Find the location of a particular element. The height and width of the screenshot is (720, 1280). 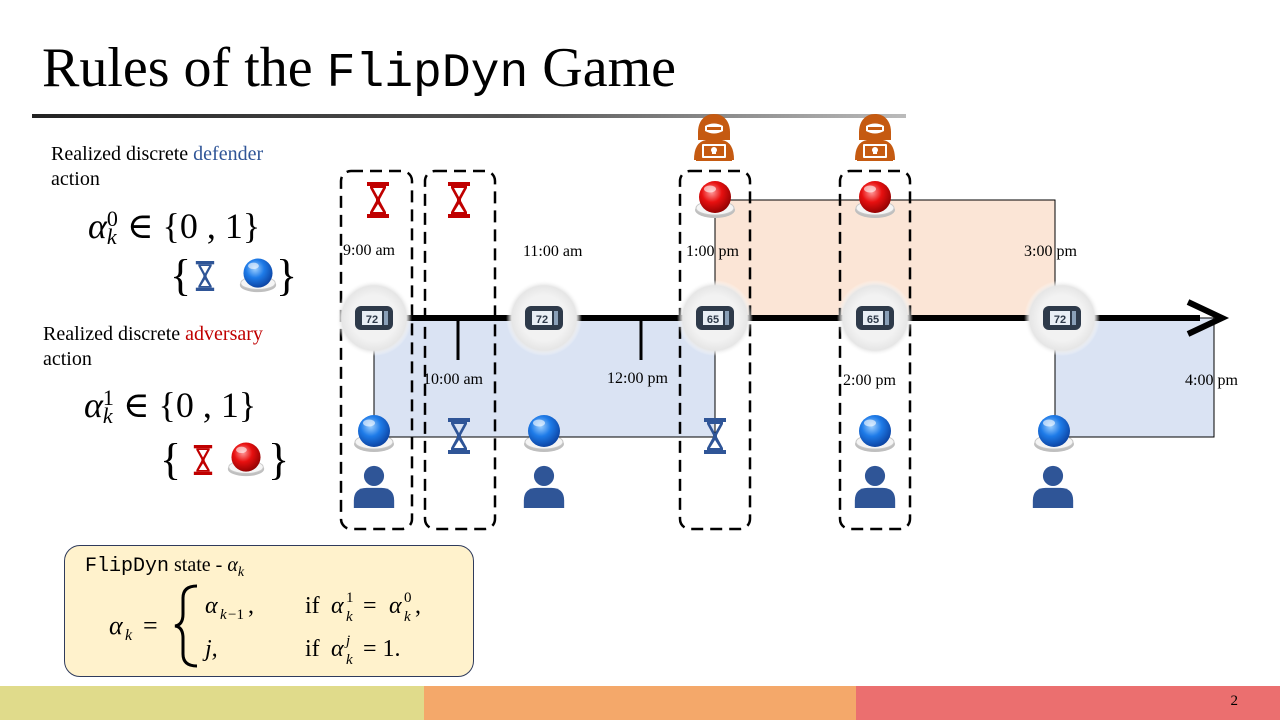

title-underline is located at coordinates (469, 116).